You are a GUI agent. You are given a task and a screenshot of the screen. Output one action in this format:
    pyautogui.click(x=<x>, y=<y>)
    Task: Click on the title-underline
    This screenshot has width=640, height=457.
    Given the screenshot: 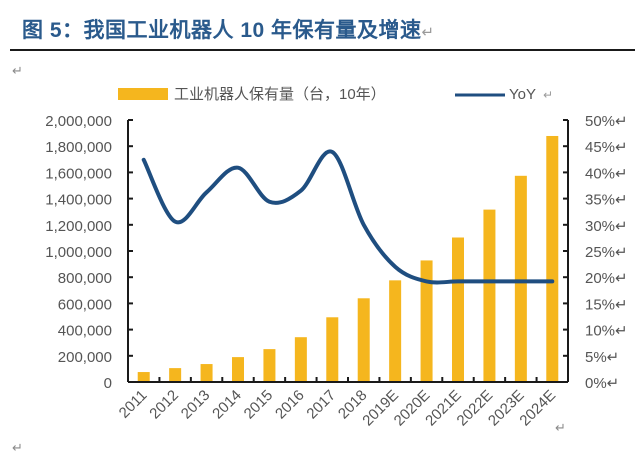 What is the action you would take?
    pyautogui.click(x=322, y=50)
    